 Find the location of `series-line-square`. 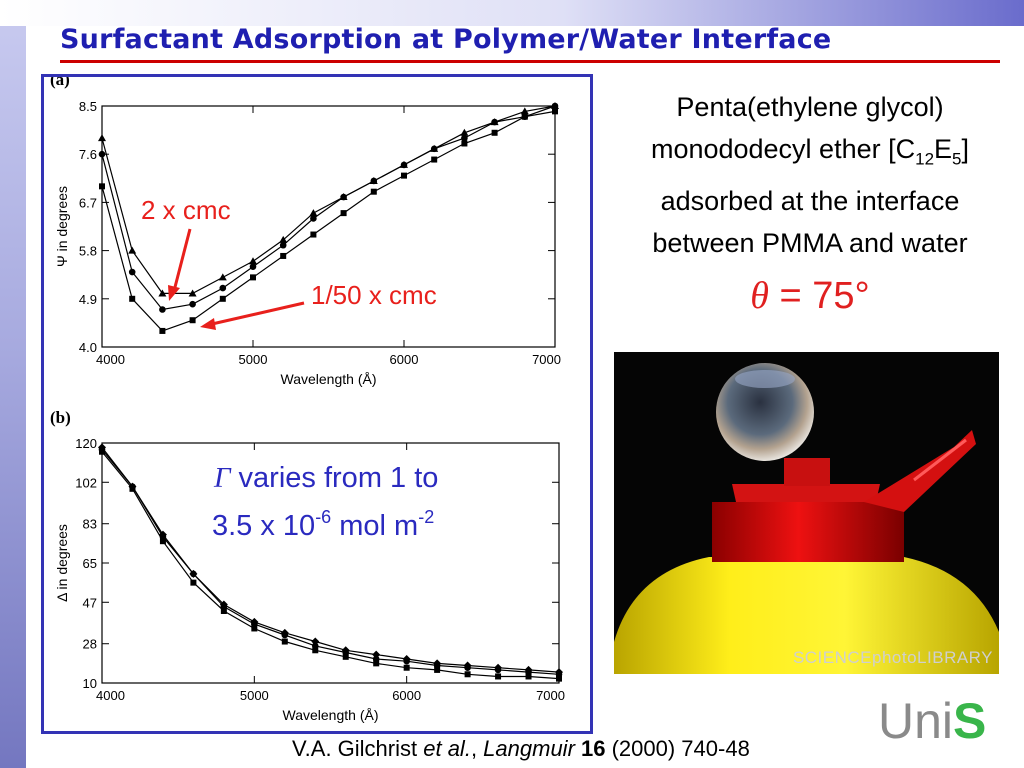

series-line-square is located at coordinates (330, 565).